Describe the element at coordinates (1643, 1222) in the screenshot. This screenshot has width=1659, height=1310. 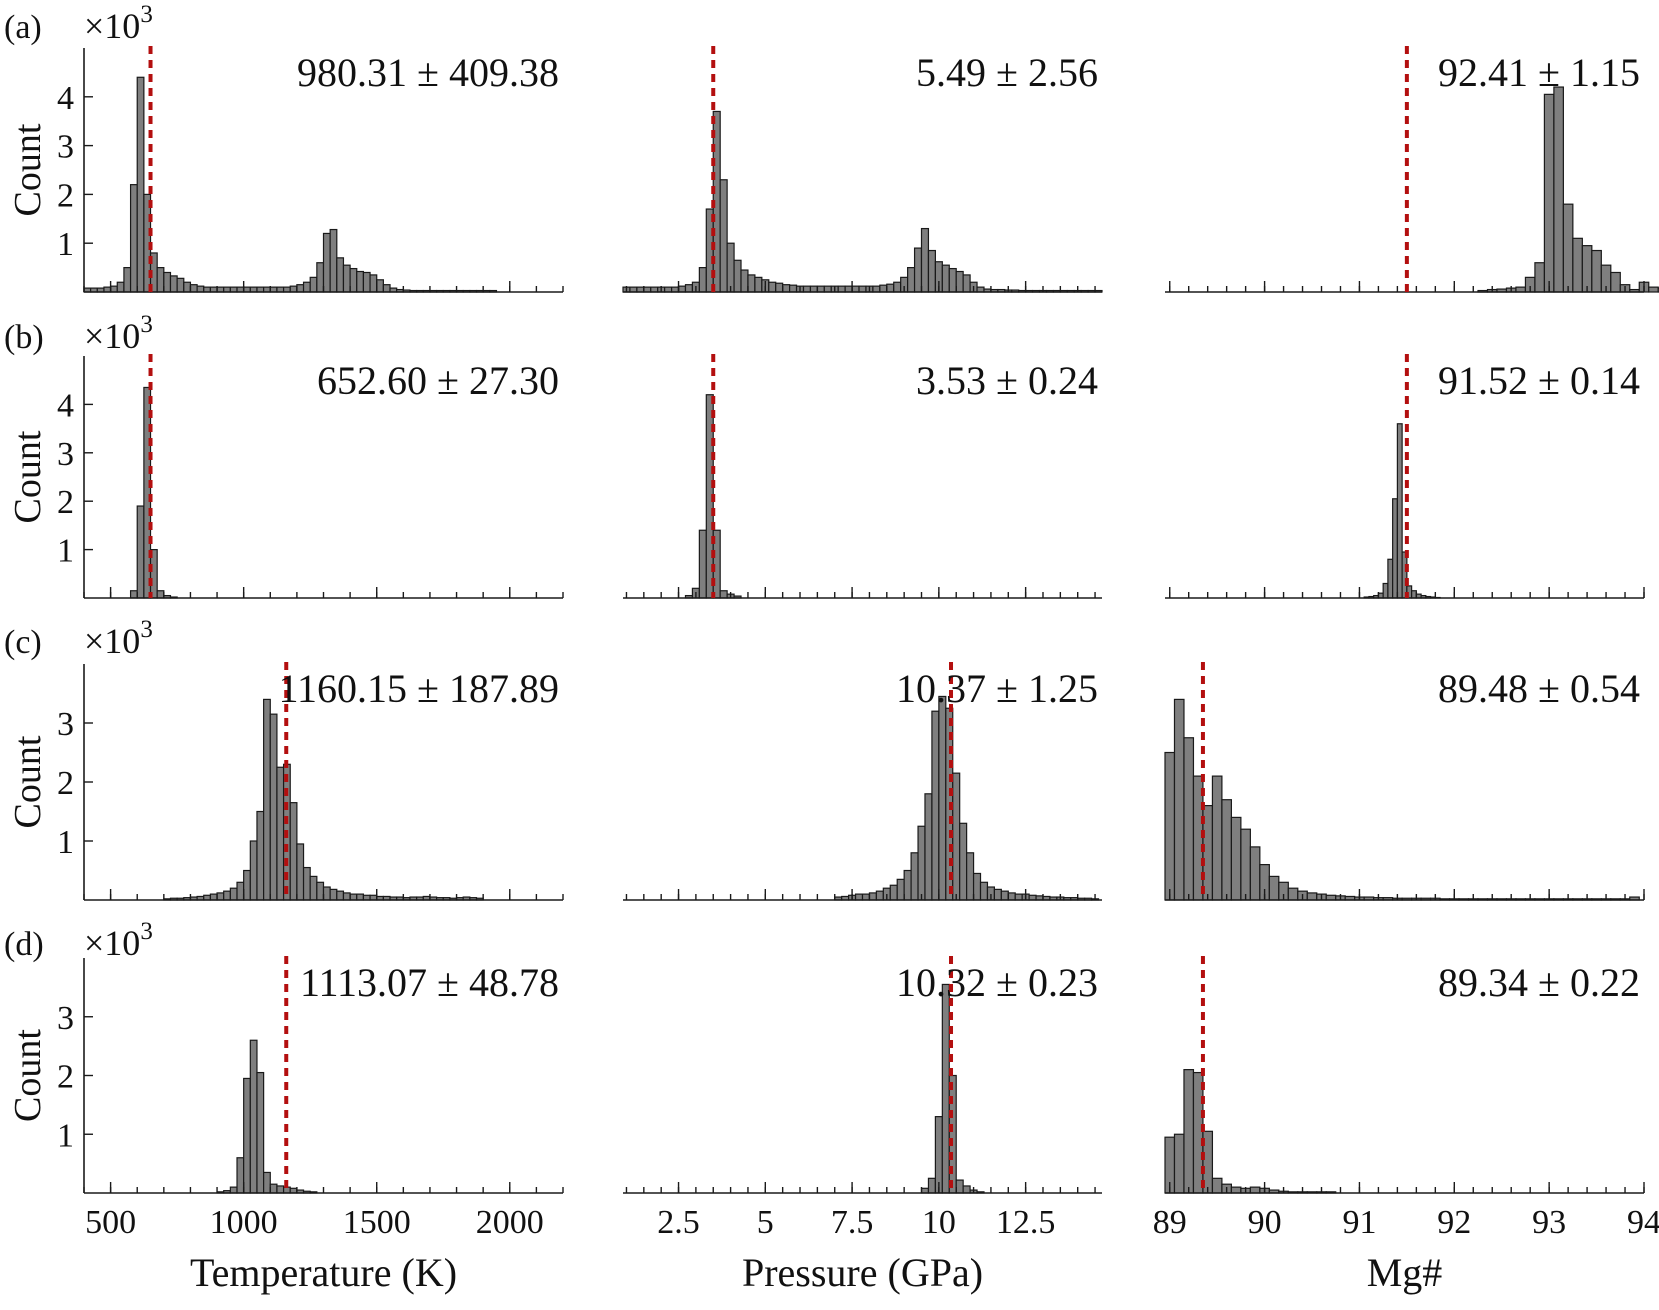
I see `x-tick-label: 94` at that location.